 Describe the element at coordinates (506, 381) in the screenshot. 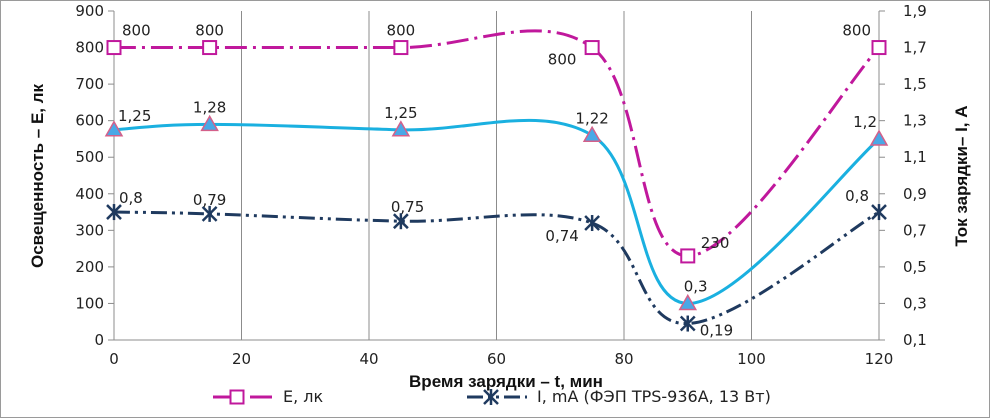

I see `x-axis-title: Время зарядки – t, мин` at that location.